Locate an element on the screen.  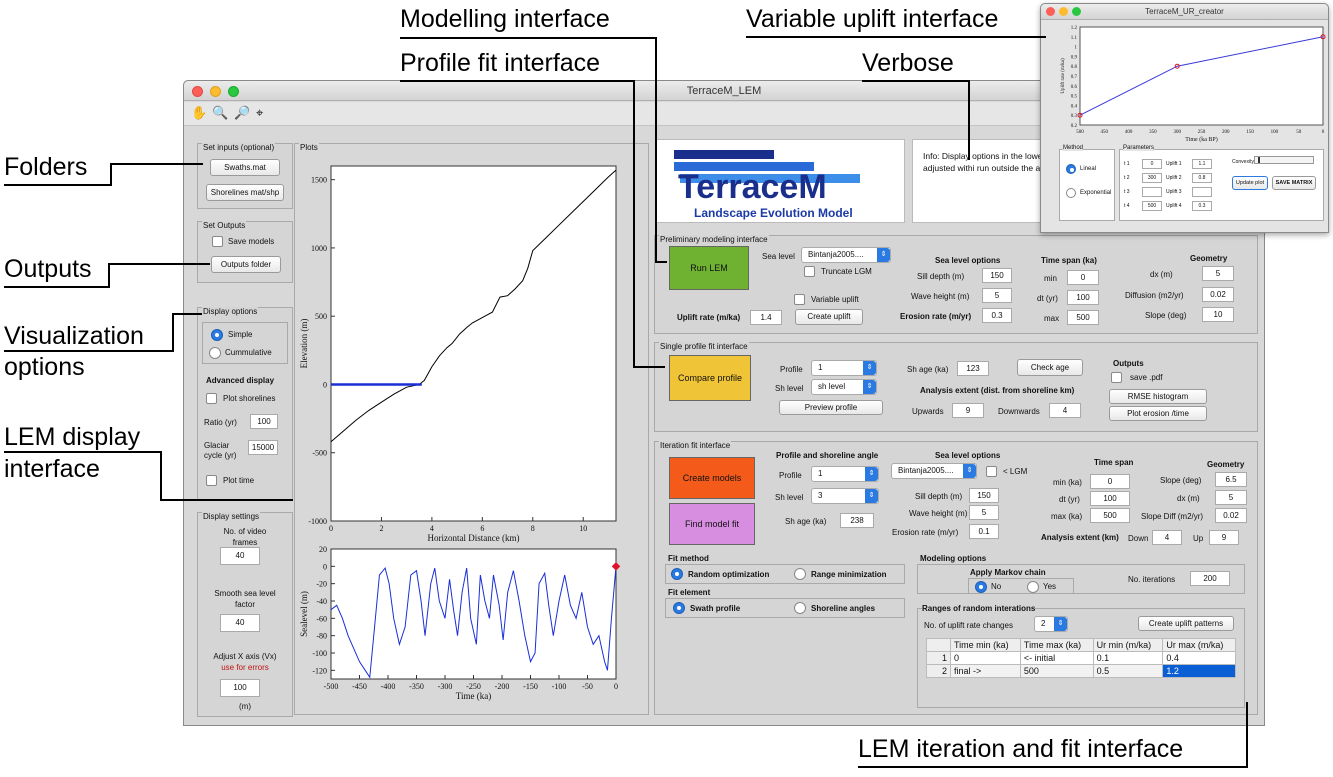
table-cell: 0.1 is located at coordinates (1128, 658).